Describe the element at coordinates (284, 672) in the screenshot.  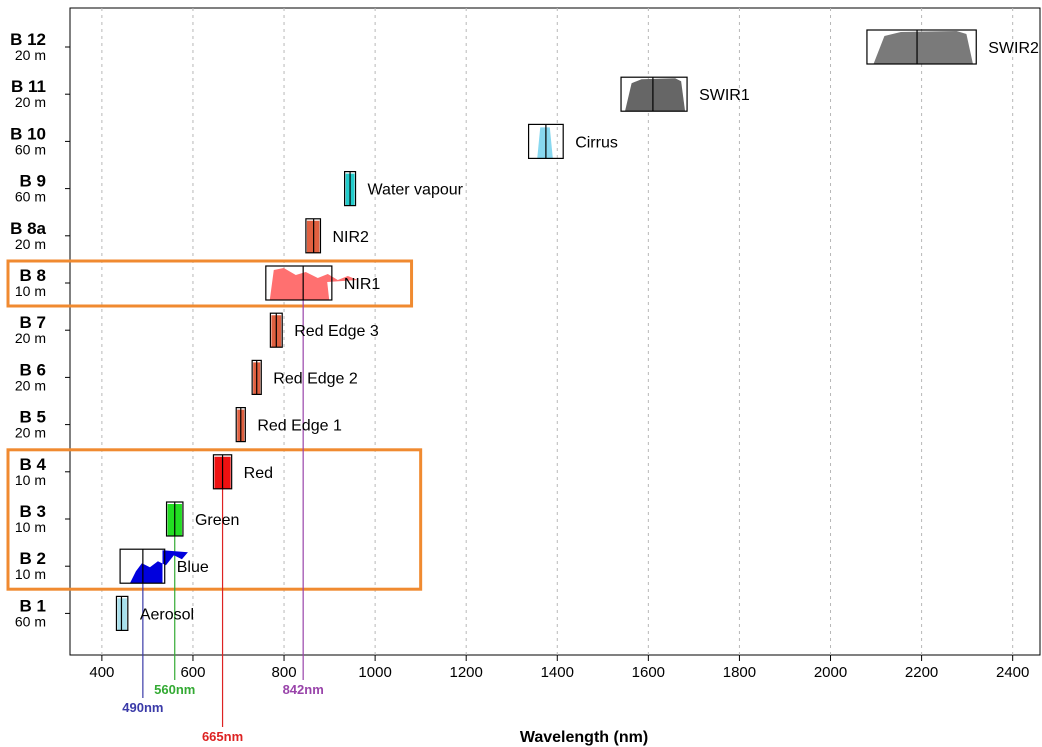
I see `x-tick-label-800: 800` at that location.